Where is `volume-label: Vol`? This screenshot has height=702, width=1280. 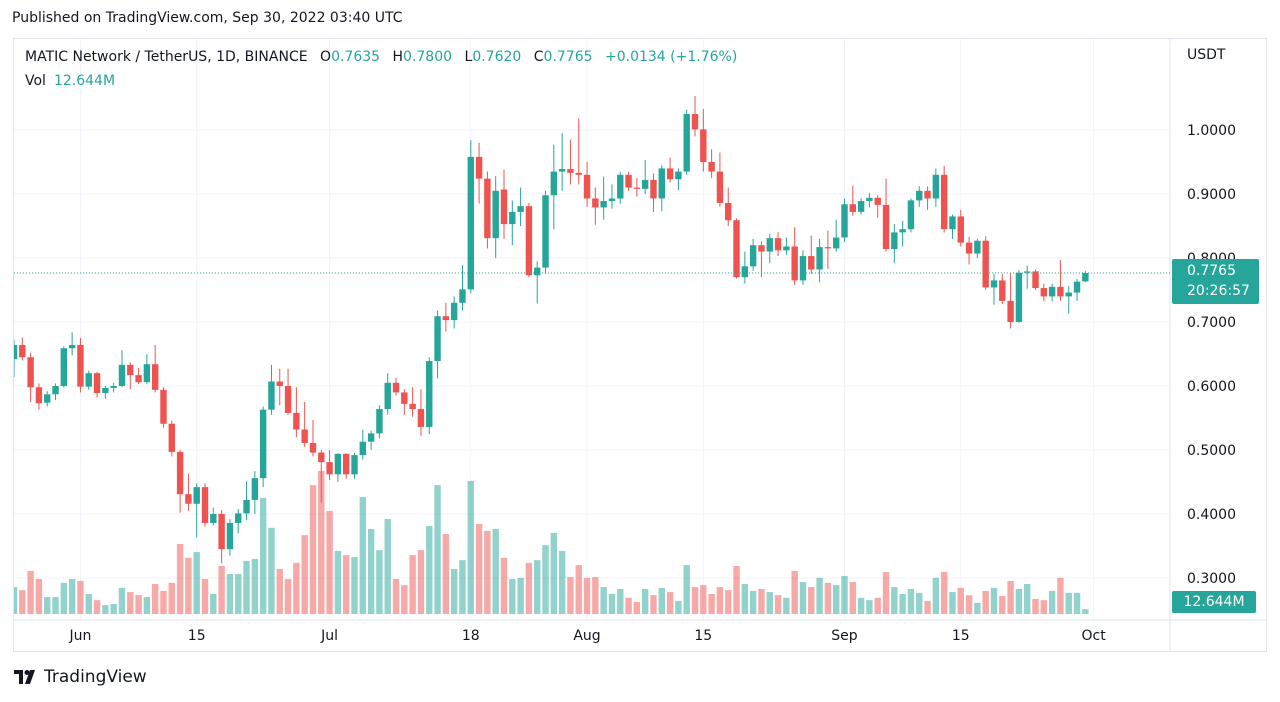
volume-label: Vol is located at coordinates (35, 81).